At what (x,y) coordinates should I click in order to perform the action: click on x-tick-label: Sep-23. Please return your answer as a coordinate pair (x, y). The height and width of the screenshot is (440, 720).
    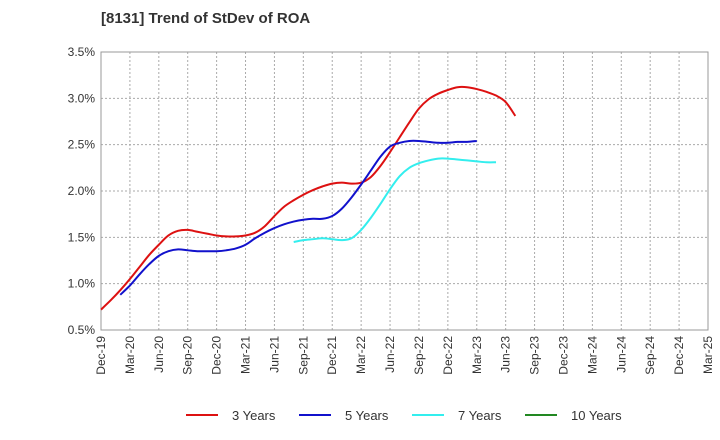
    Looking at the image, I should click on (535, 355).